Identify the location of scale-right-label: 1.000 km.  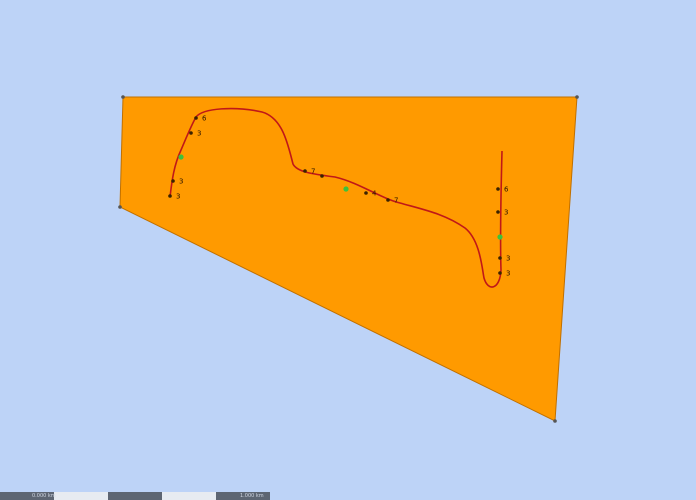
(252, 496).